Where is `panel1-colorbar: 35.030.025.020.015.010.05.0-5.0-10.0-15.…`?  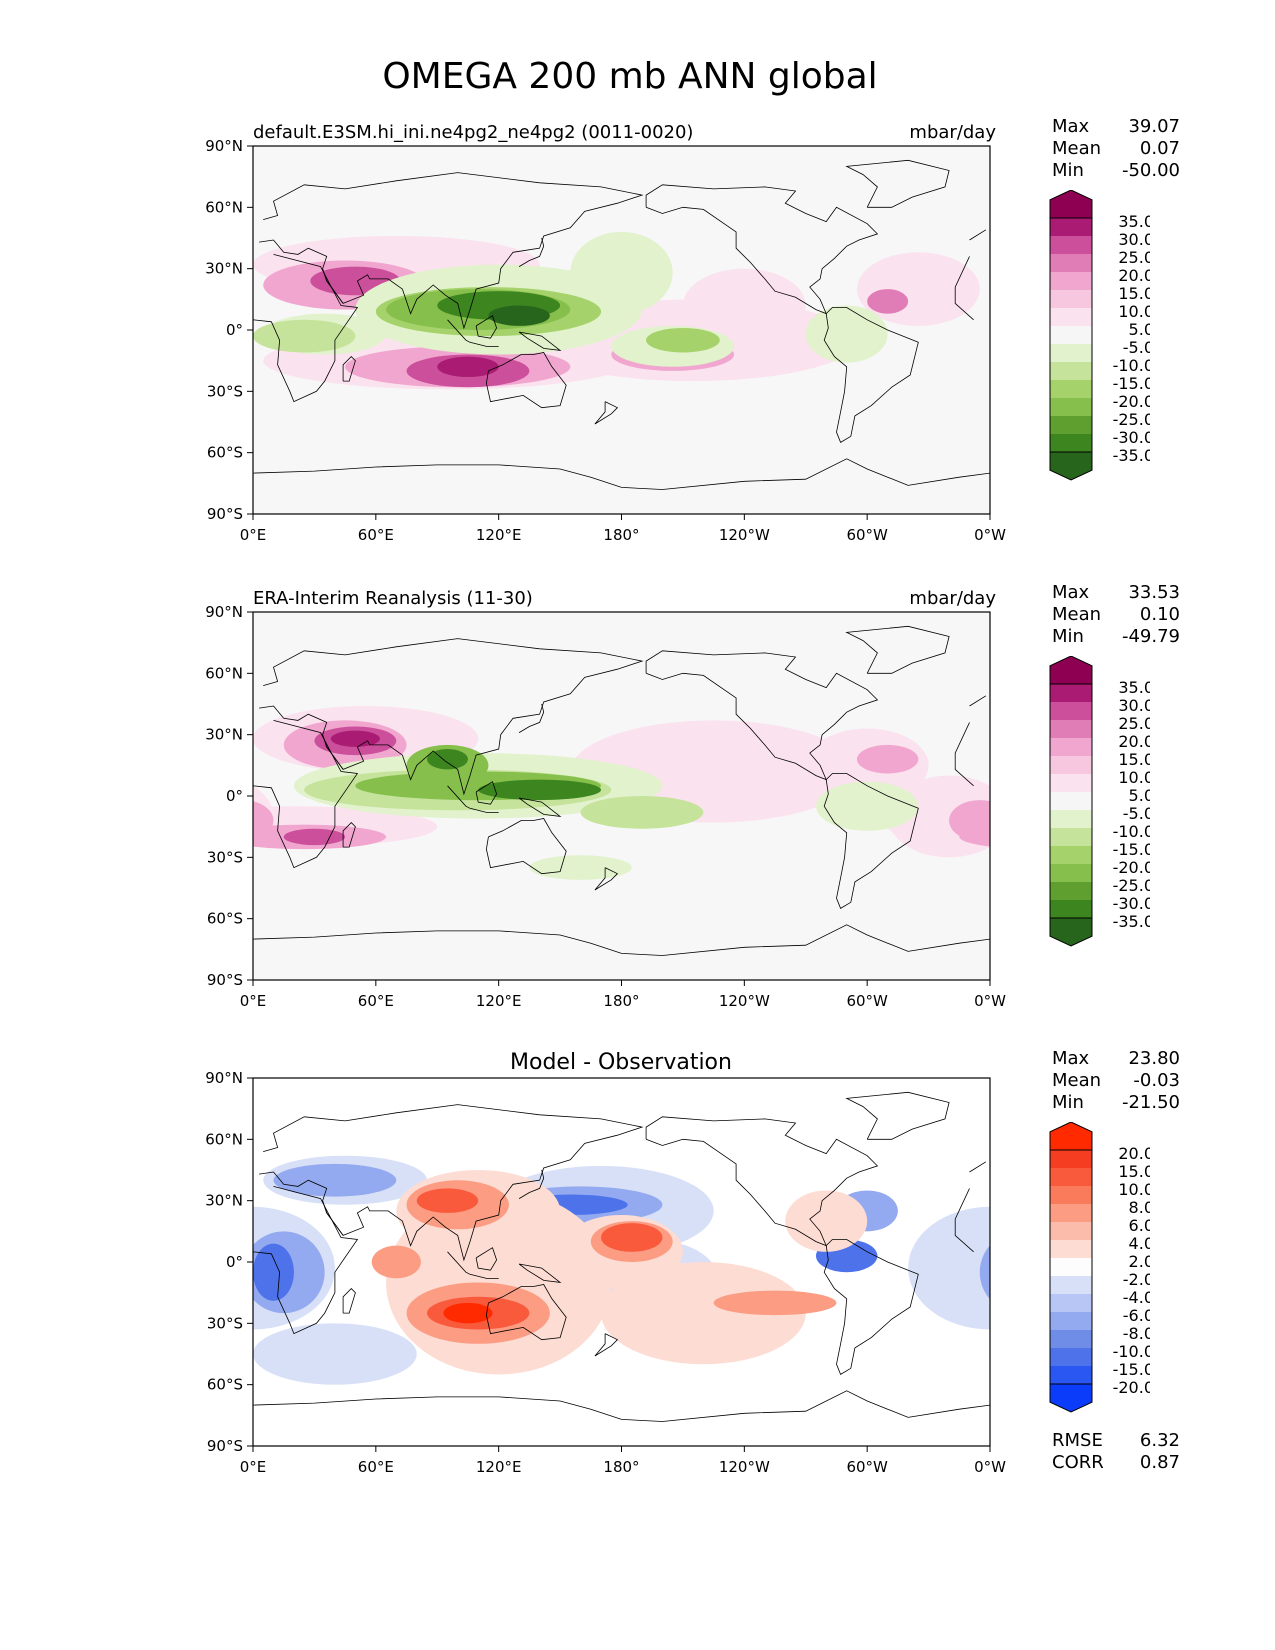 panel1-colorbar: 35.030.025.020.015.010.05.0-5.0-10.0-15.… is located at coordinates (1099, 335).